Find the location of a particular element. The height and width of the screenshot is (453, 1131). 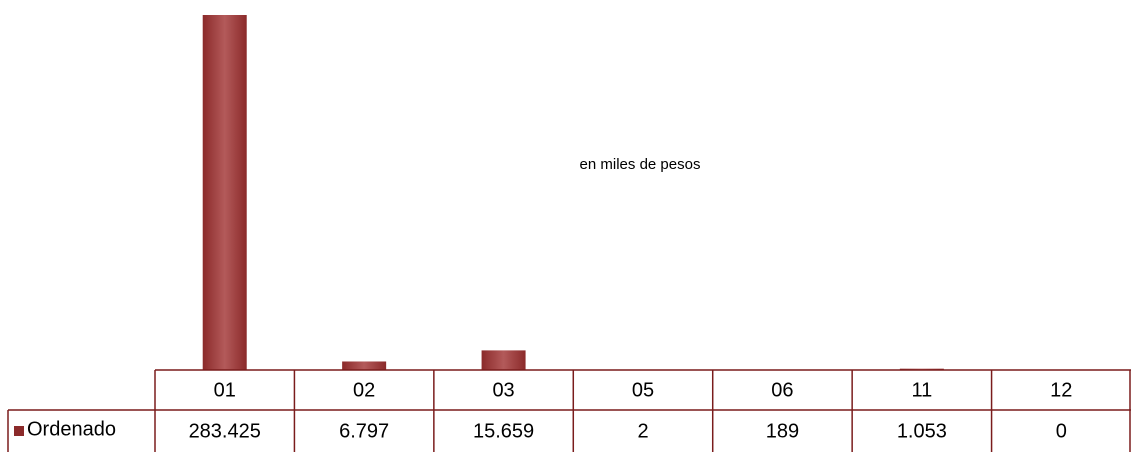

data-label: 189 is located at coordinates (782, 431).